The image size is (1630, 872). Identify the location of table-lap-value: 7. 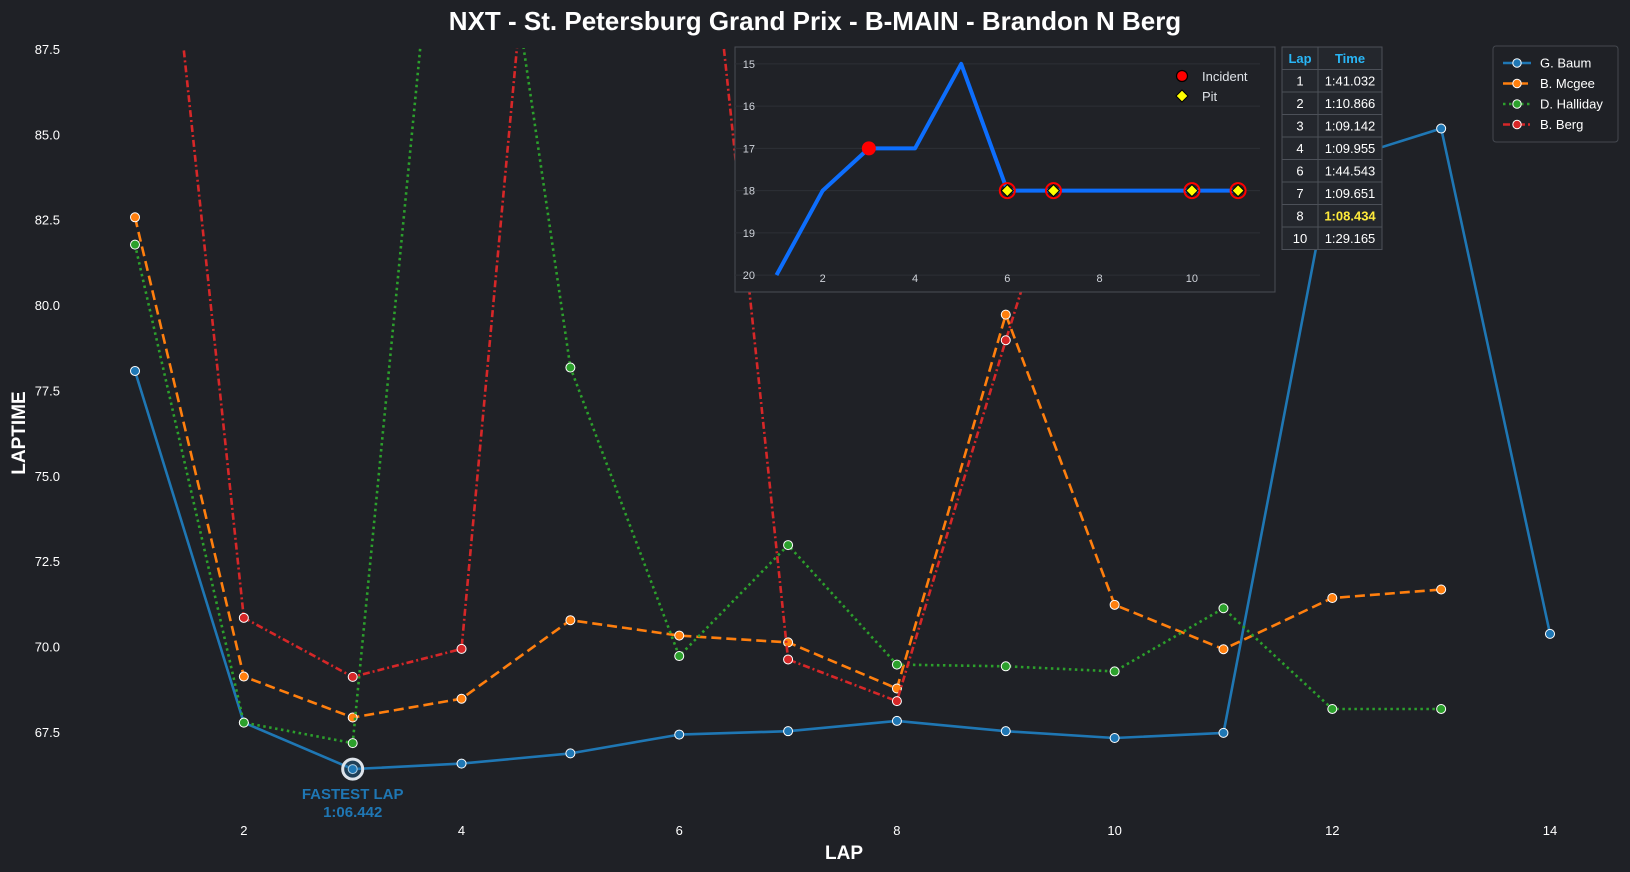
(1299, 193).